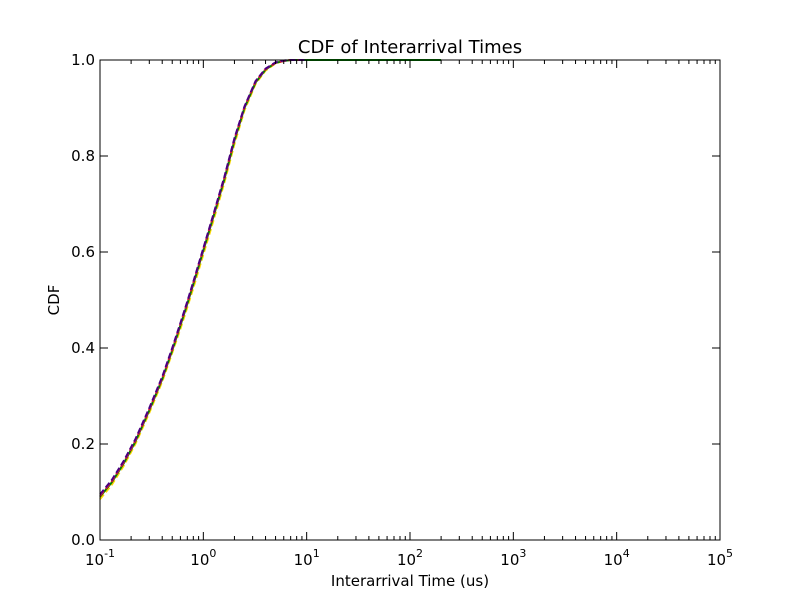 Image resolution: width=800 pixels, height=600 pixels. I want to click on x-tick-label: 10⁻¹, so click(100, 558).